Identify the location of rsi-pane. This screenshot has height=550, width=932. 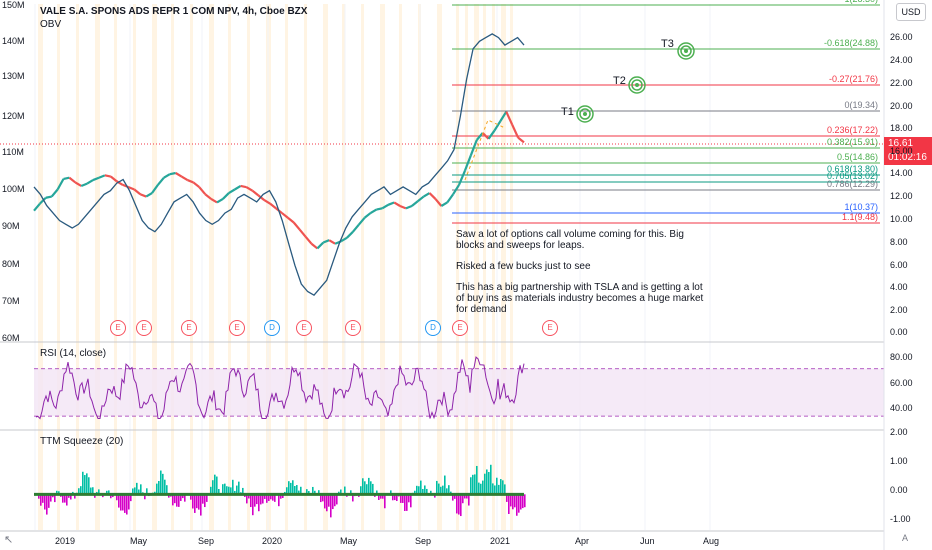
(459, 388).